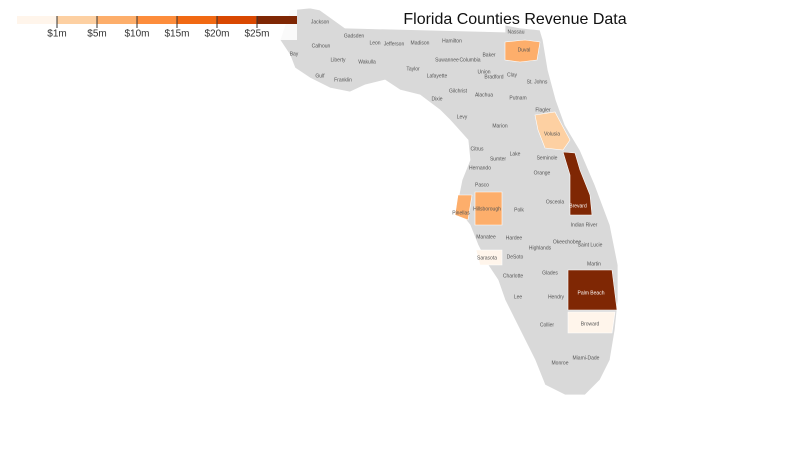 The width and height of the screenshot is (800, 450). Describe the element at coordinates (216, 34) in the screenshot. I see `legend-tick-label: $20m` at that location.